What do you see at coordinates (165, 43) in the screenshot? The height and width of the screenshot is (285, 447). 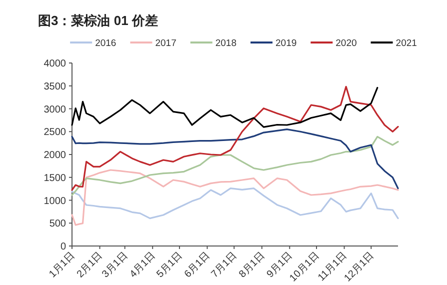 I see `legend-label: 2017` at bounding box center [165, 43].